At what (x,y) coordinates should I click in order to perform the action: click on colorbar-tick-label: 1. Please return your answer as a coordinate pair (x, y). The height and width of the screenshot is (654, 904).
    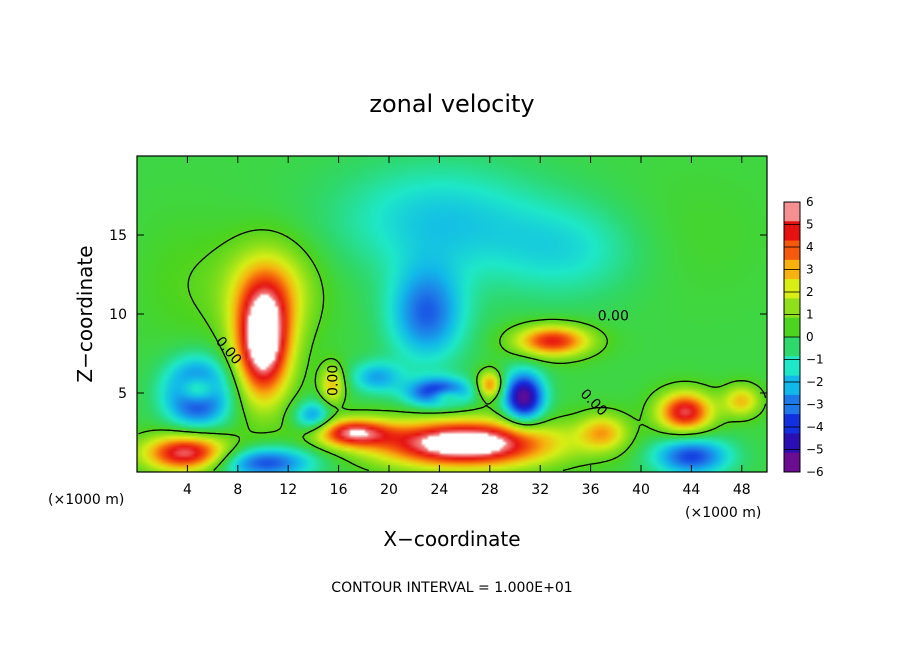
    Looking at the image, I should click on (810, 315).